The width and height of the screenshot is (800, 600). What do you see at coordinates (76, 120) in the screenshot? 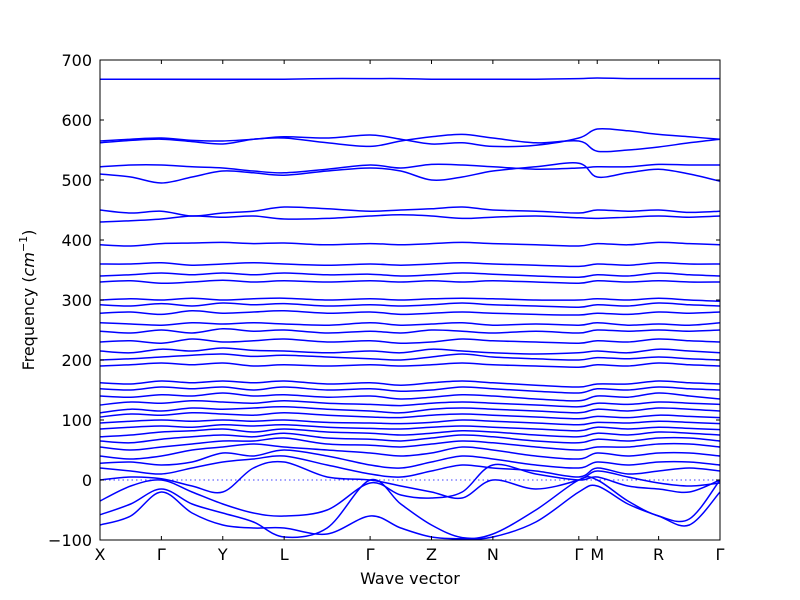
I see `y-tick-label: 600` at bounding box center [76, 120].